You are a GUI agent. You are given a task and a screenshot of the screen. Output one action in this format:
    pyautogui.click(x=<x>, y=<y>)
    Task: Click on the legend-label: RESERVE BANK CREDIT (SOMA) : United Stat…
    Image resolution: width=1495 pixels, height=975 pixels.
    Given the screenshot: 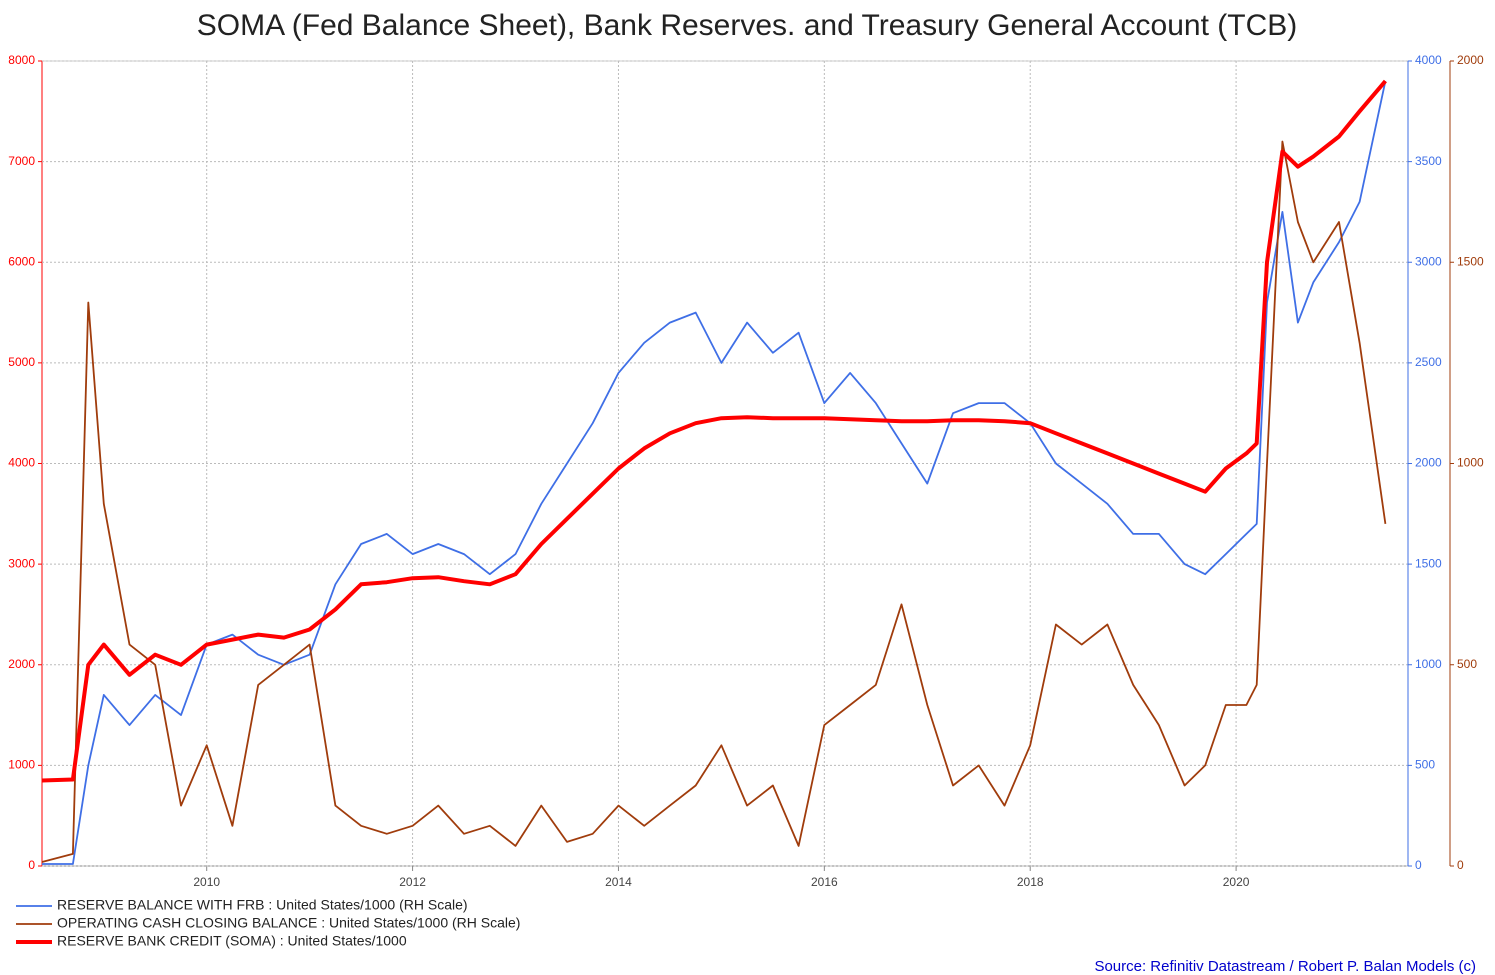 What is the action you would take?
    pyautogui.click(x=232, y=941)
    